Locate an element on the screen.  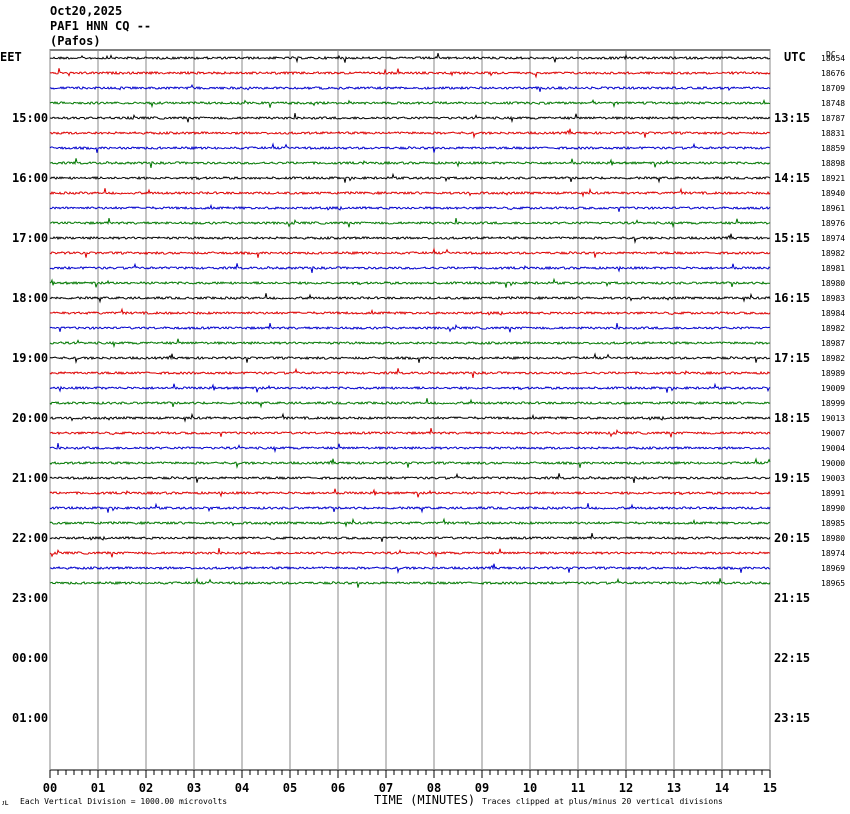
right-hour-label: 22:15 is located at coordinates (792, 658).